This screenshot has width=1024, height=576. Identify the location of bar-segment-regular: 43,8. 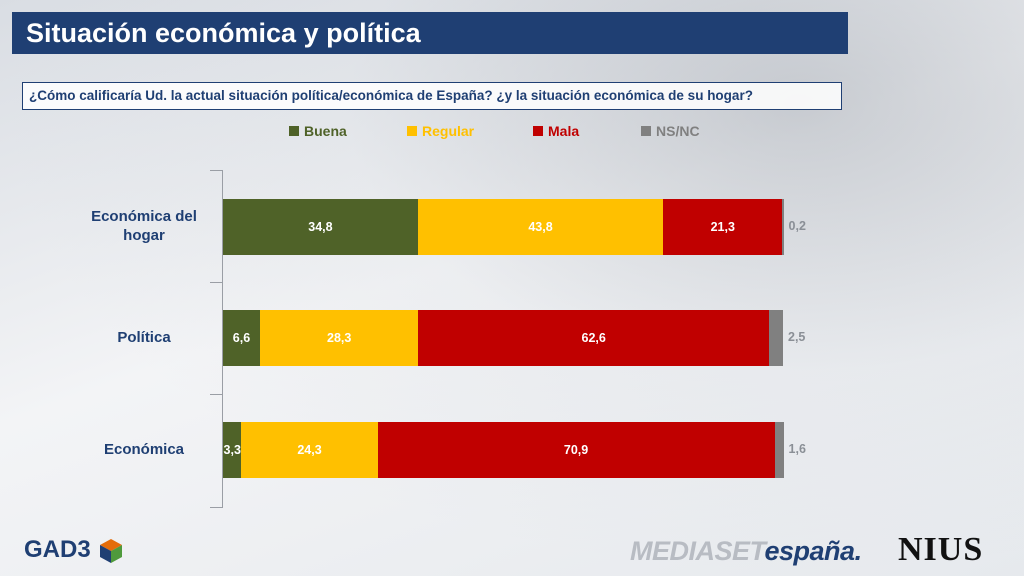
(540, 227).